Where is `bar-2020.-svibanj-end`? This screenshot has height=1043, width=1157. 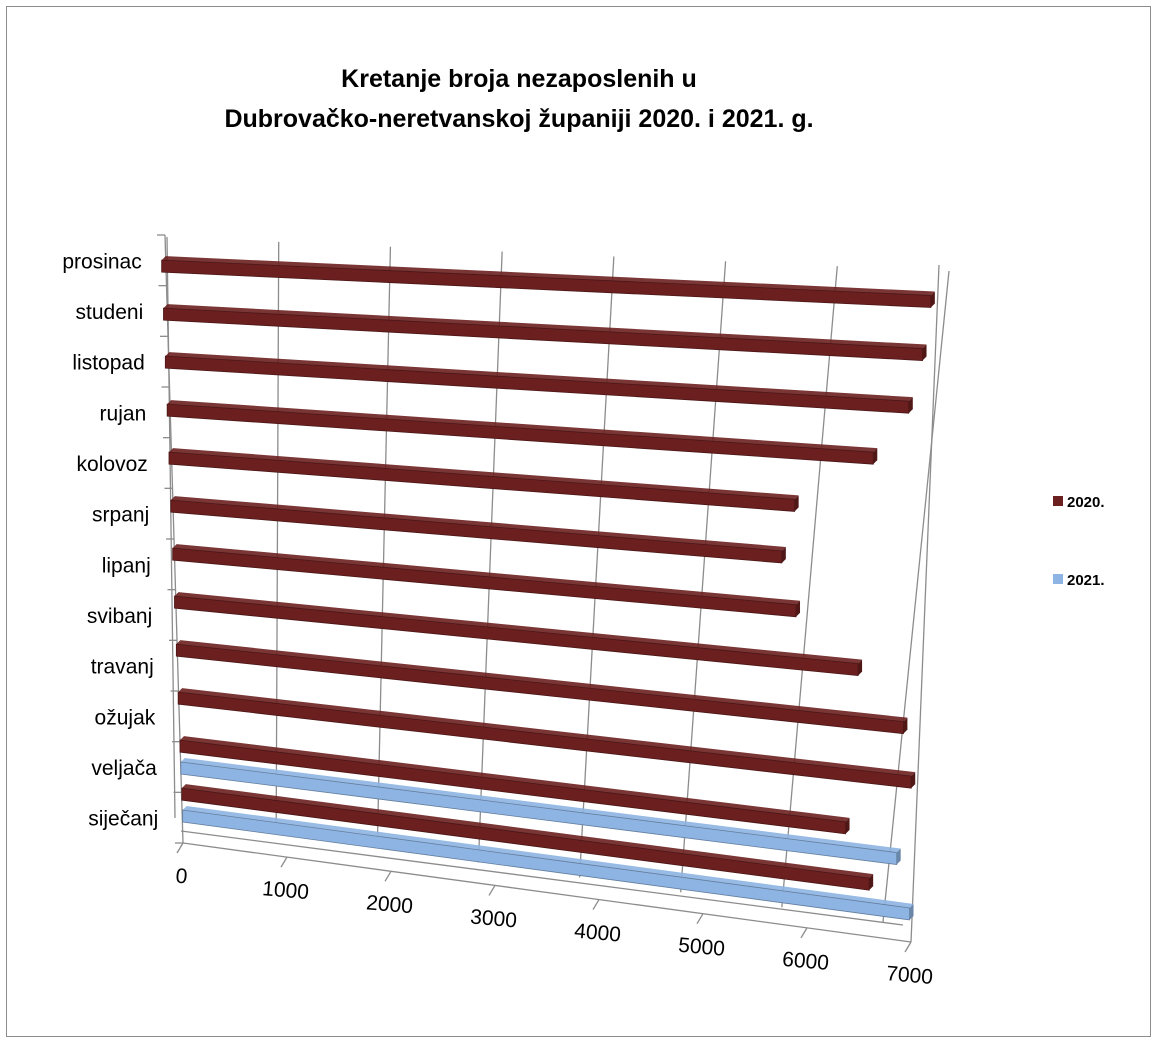
bar-2020.-svibanj-end is located at coordinates (860, 667).